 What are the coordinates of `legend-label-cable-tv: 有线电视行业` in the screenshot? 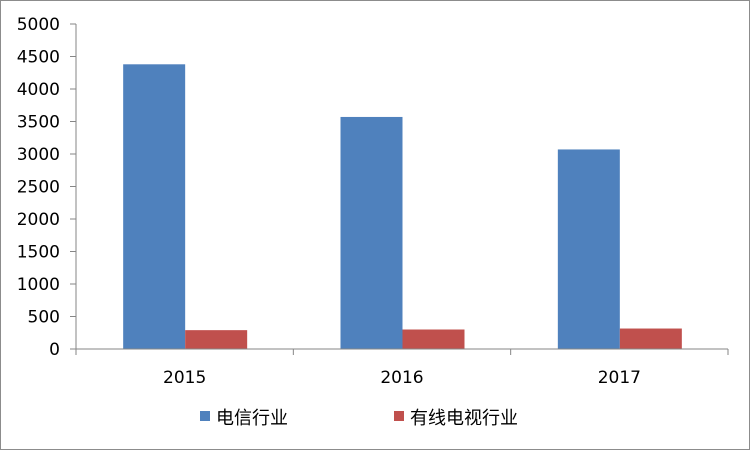 It's located at (464, 418).